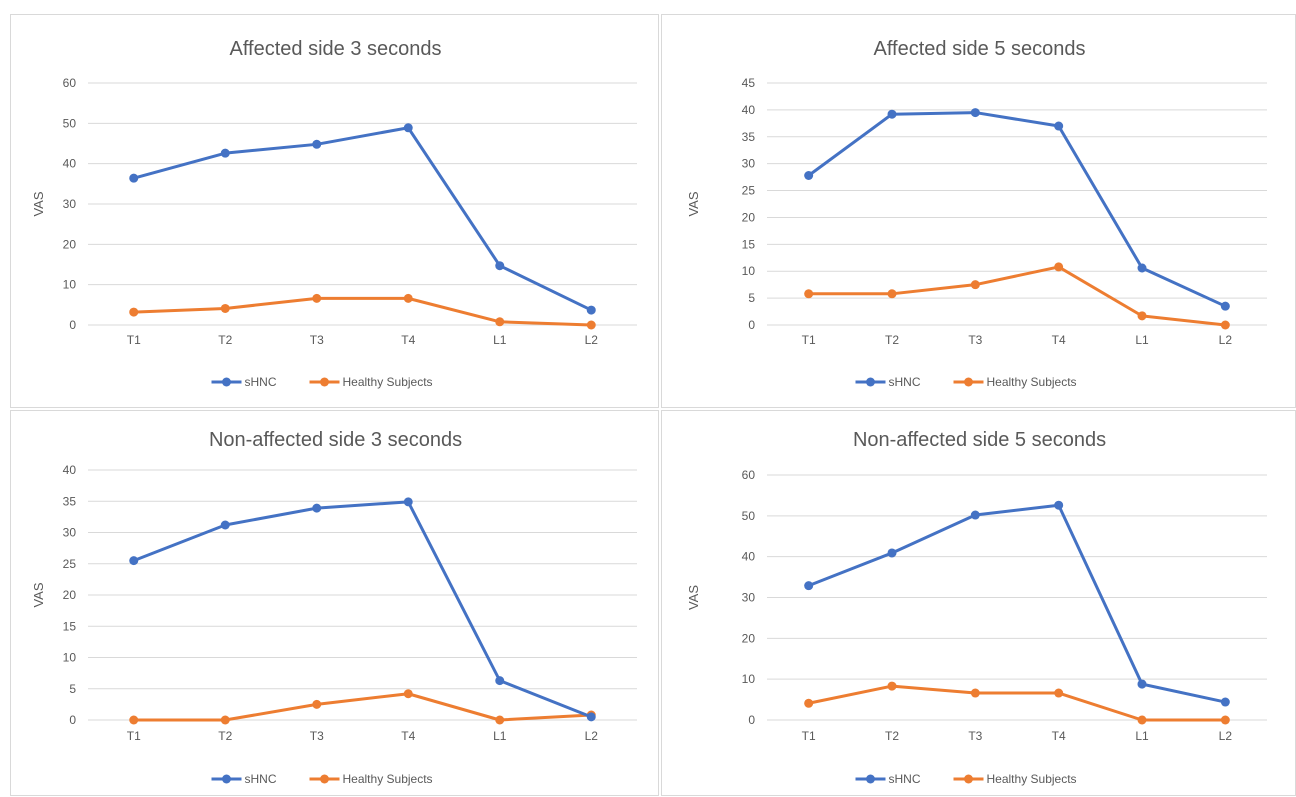 The width and height of the screenshot is (1296, 797). Describe the element at coordinates (980, 49) in the screenshot. I see `chart-title: Affected side 5 seconds` at that location.